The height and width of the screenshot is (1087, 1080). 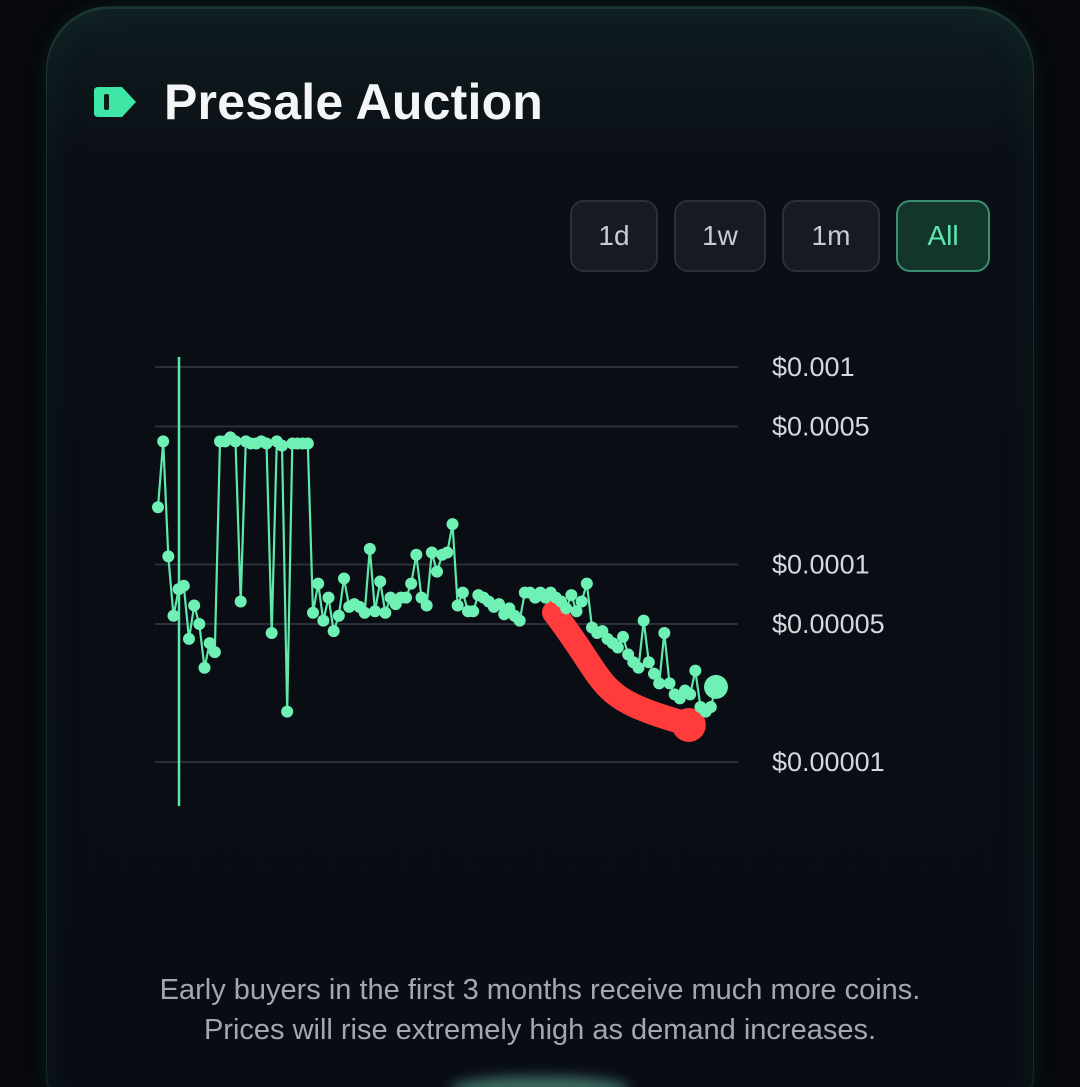 I want to click on range-button-1d: 1d, so click(x=614, y=236).